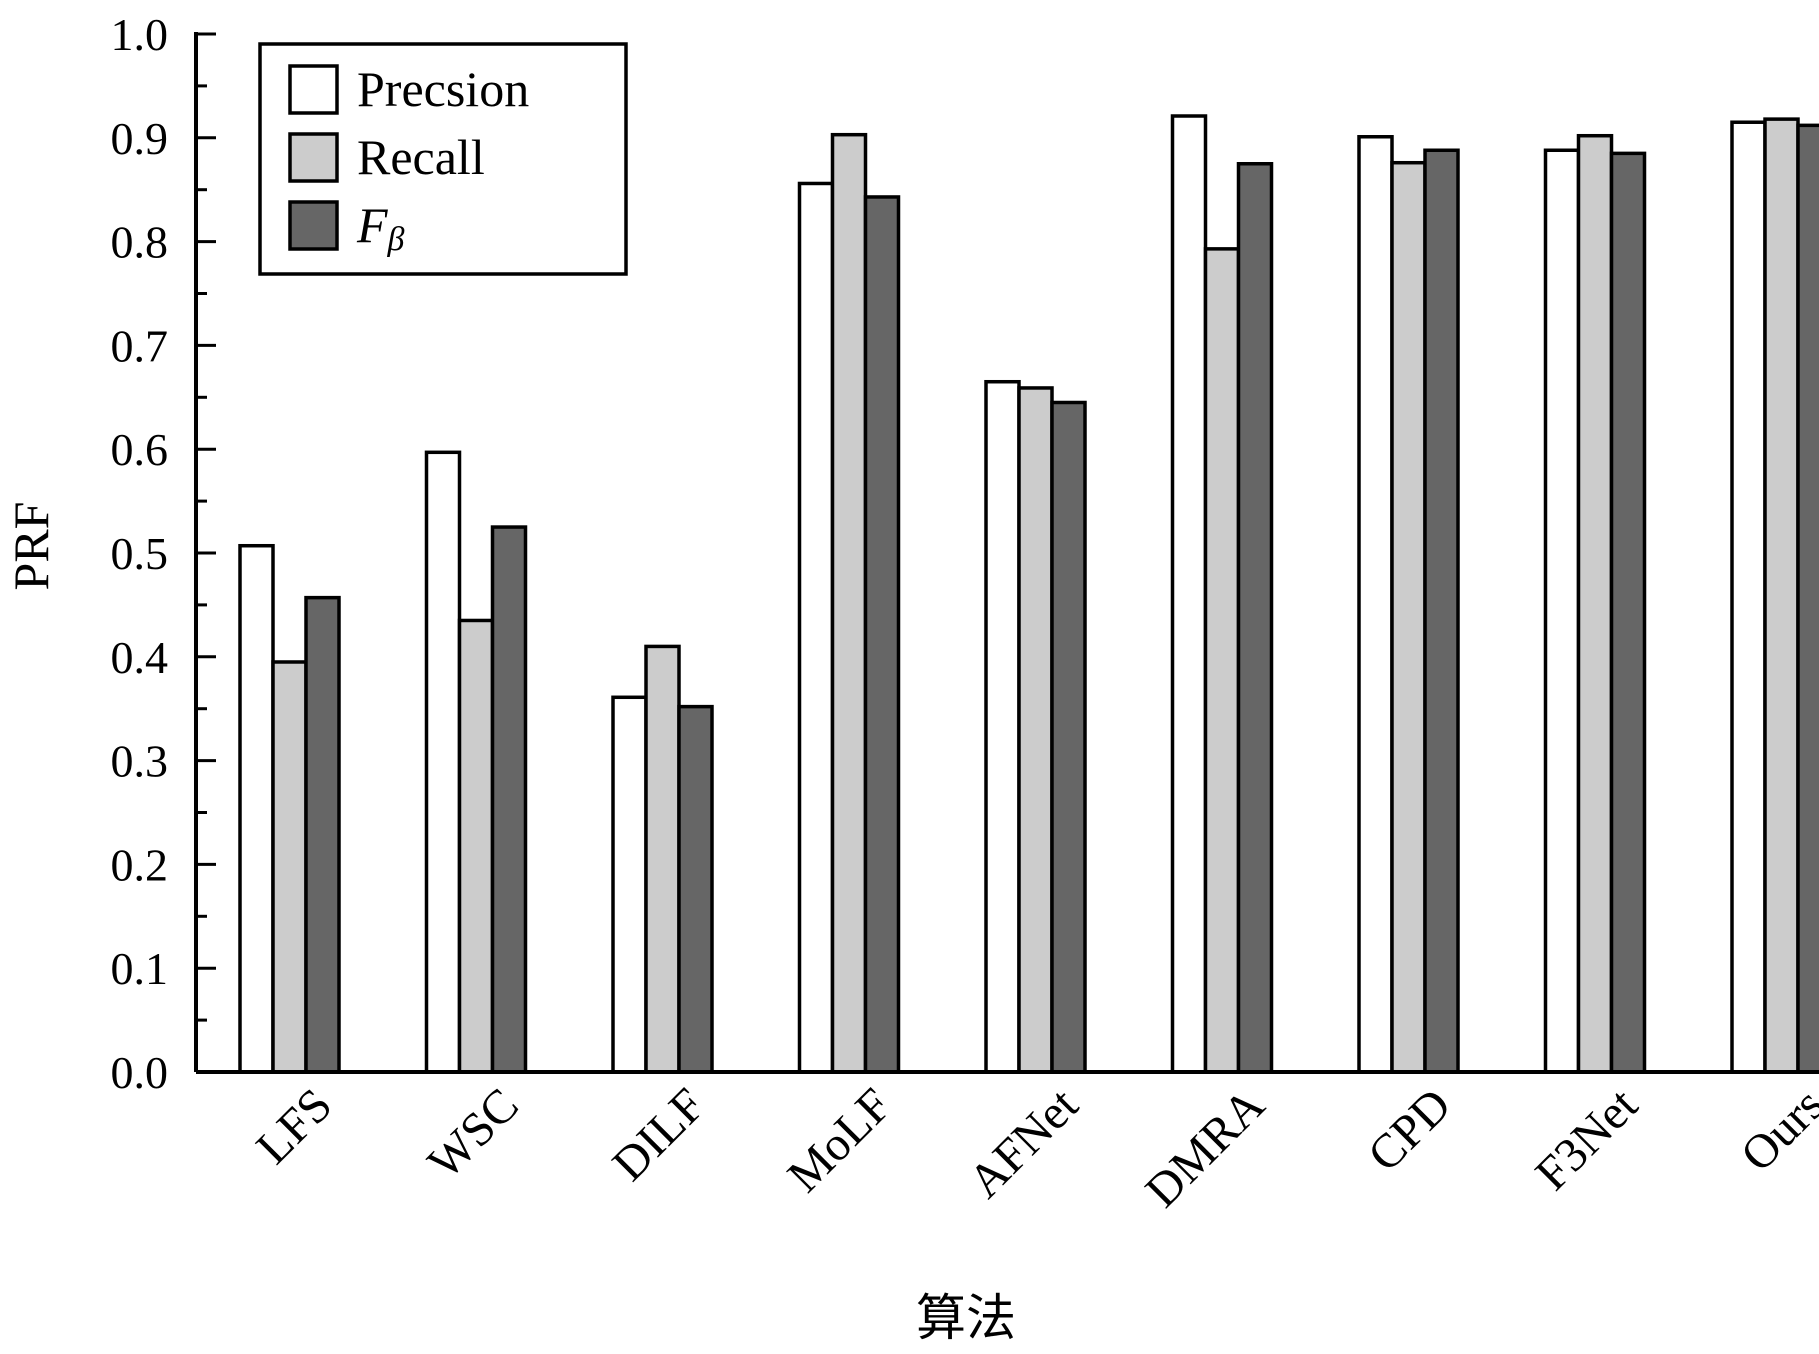 The width and height of the screenshot is (1819, 1354). Describe the element at coordinates (1441, 611) in the screenshot. I see `bar-cpd-fbeta` at that location.